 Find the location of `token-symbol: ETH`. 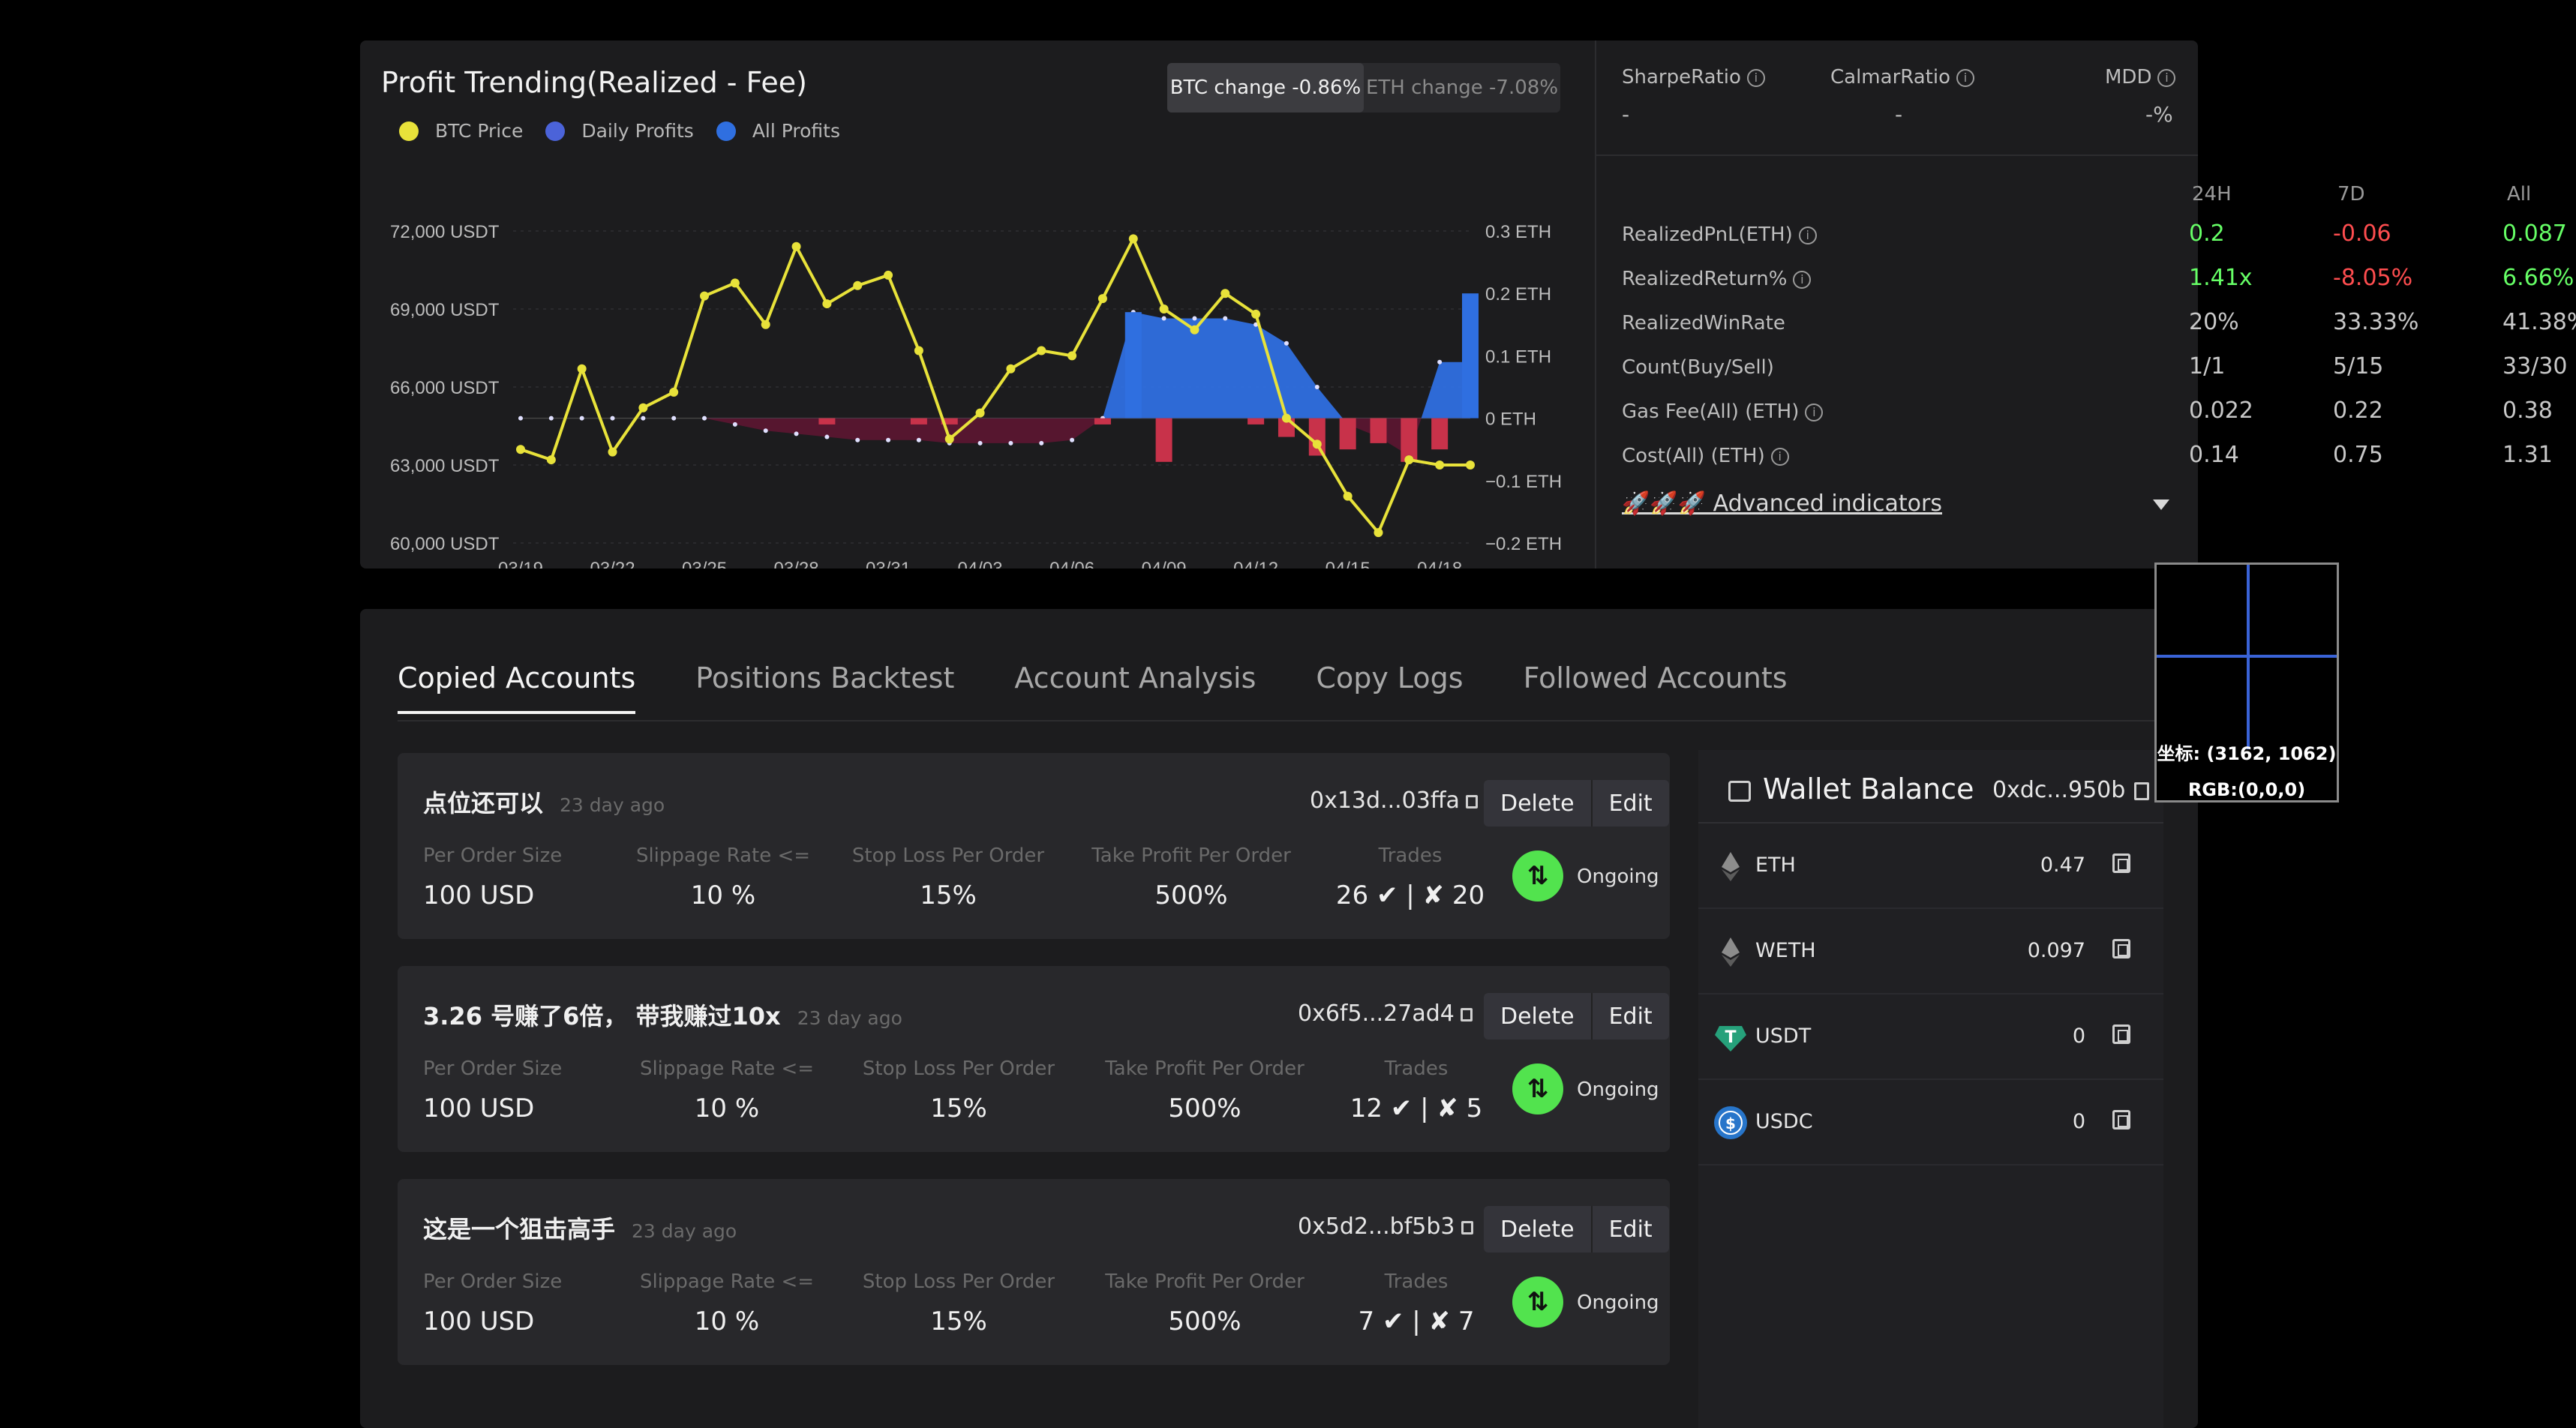

token-symbol: ETH is located at coordinates (1775, 865).